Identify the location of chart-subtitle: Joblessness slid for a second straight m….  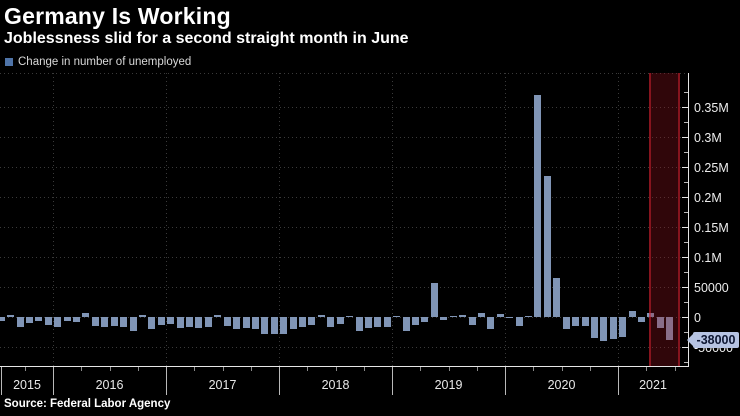
(206, 38).